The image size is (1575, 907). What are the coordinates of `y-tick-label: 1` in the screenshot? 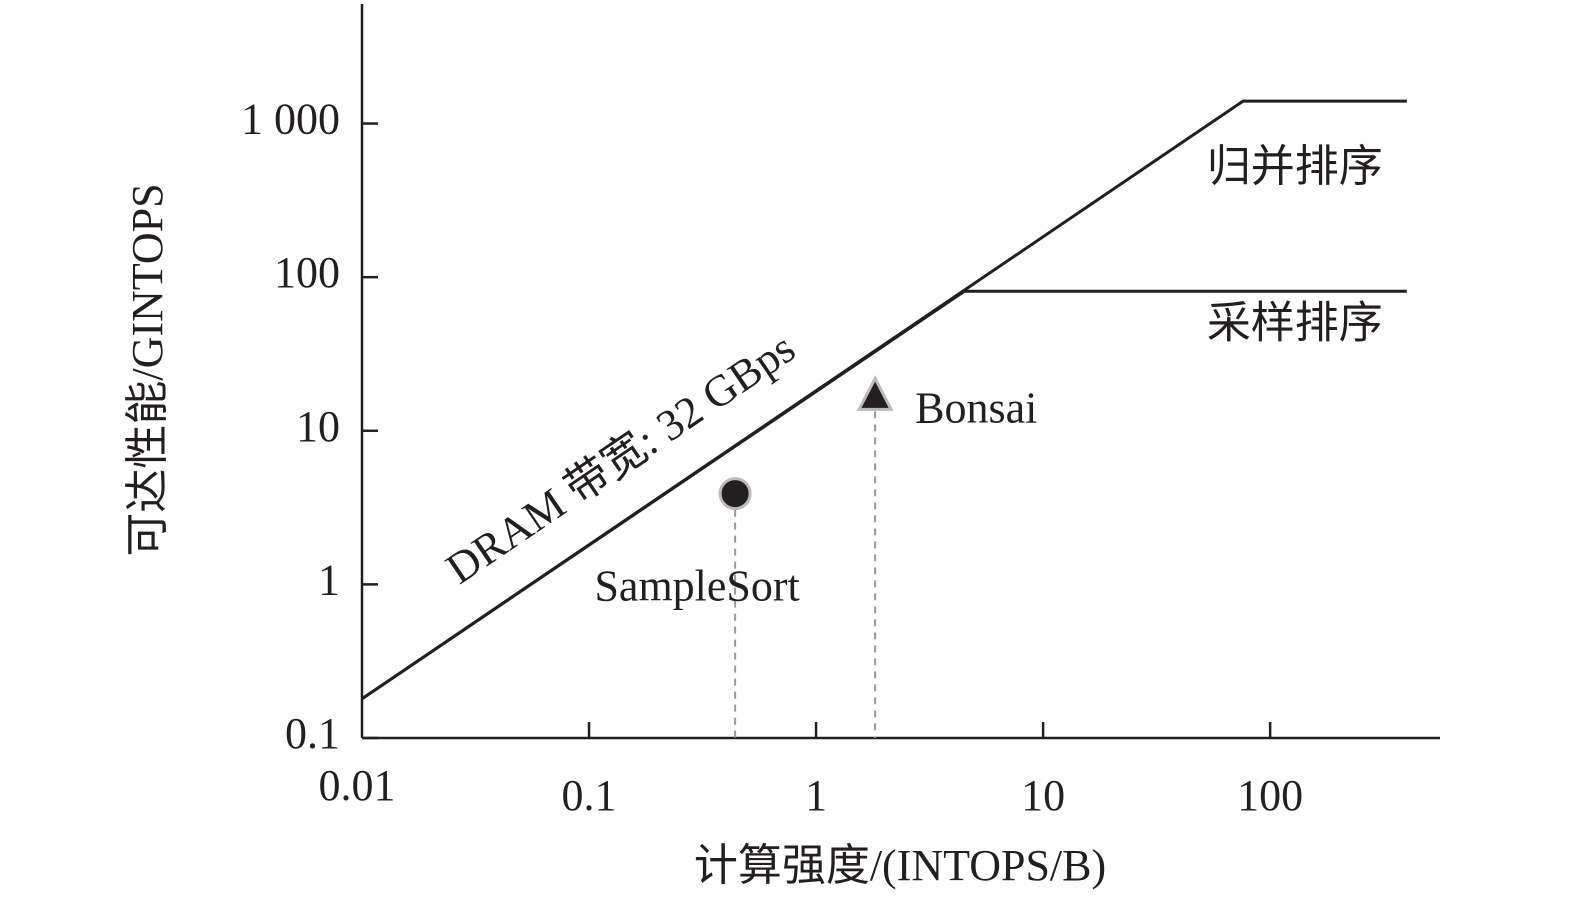 It's located at (329, 579).